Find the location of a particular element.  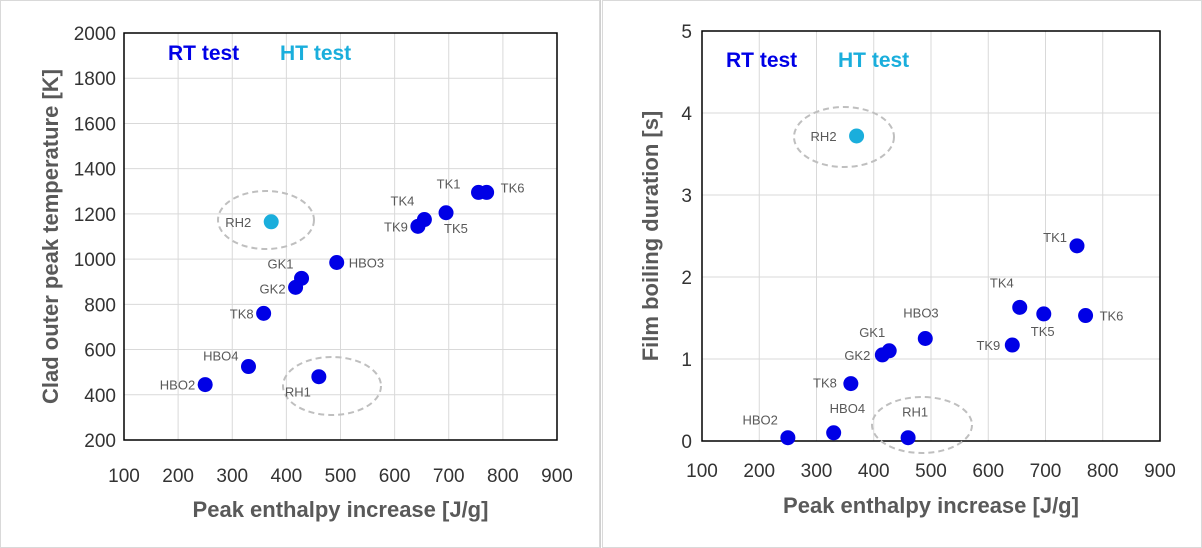

y-tick-label: 1200 is located at coordinates (95, 215).